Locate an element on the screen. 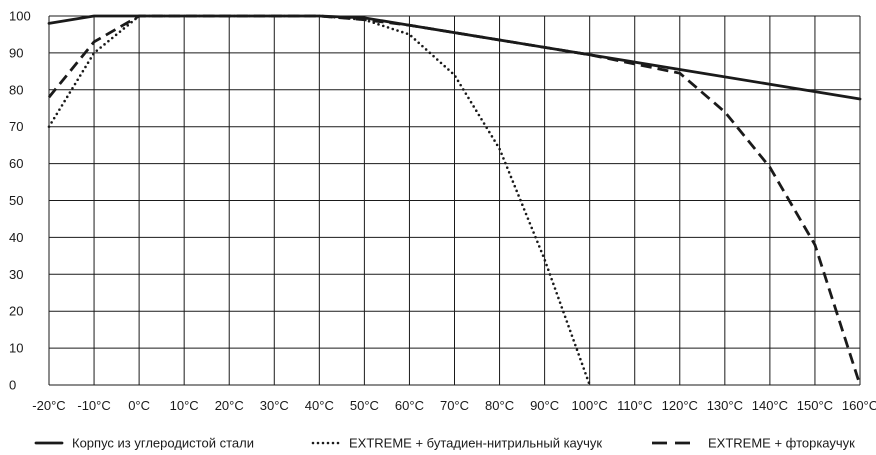  x-tick-label: -20°C is located at coordinates (48, 405).